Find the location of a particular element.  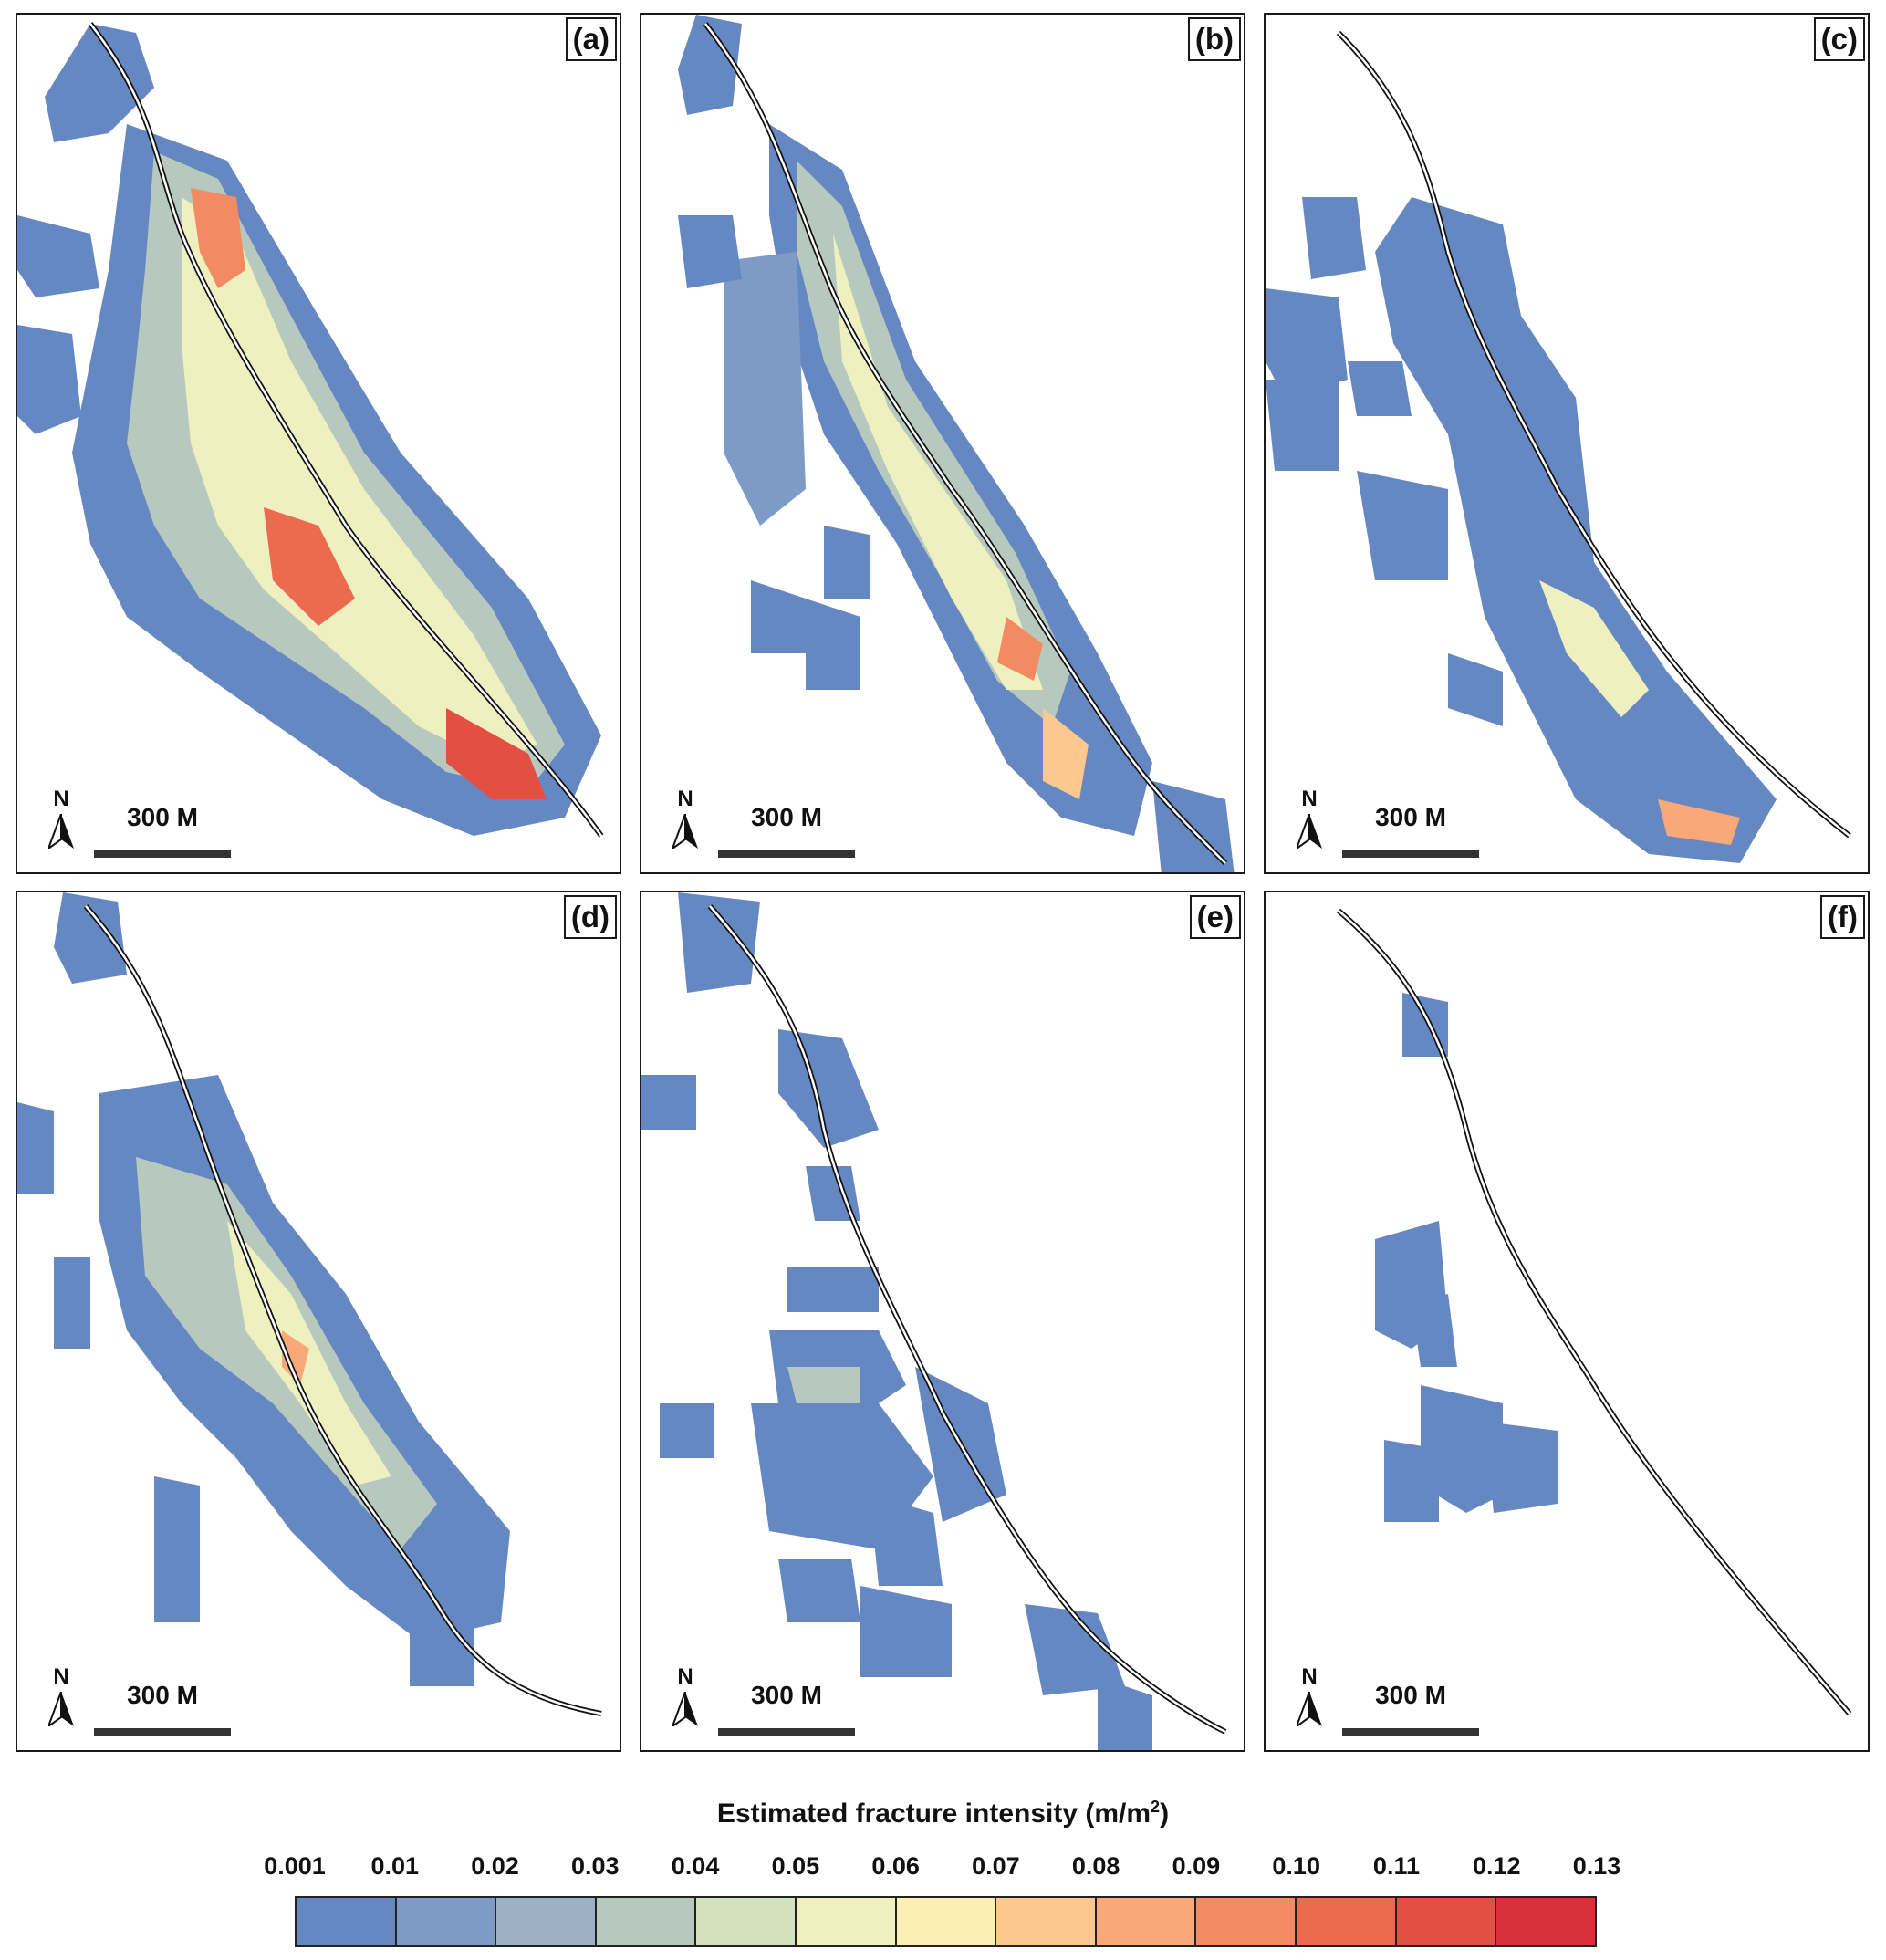

map-panel-a: (a) N 300 M is located at coordinates (318, 444).